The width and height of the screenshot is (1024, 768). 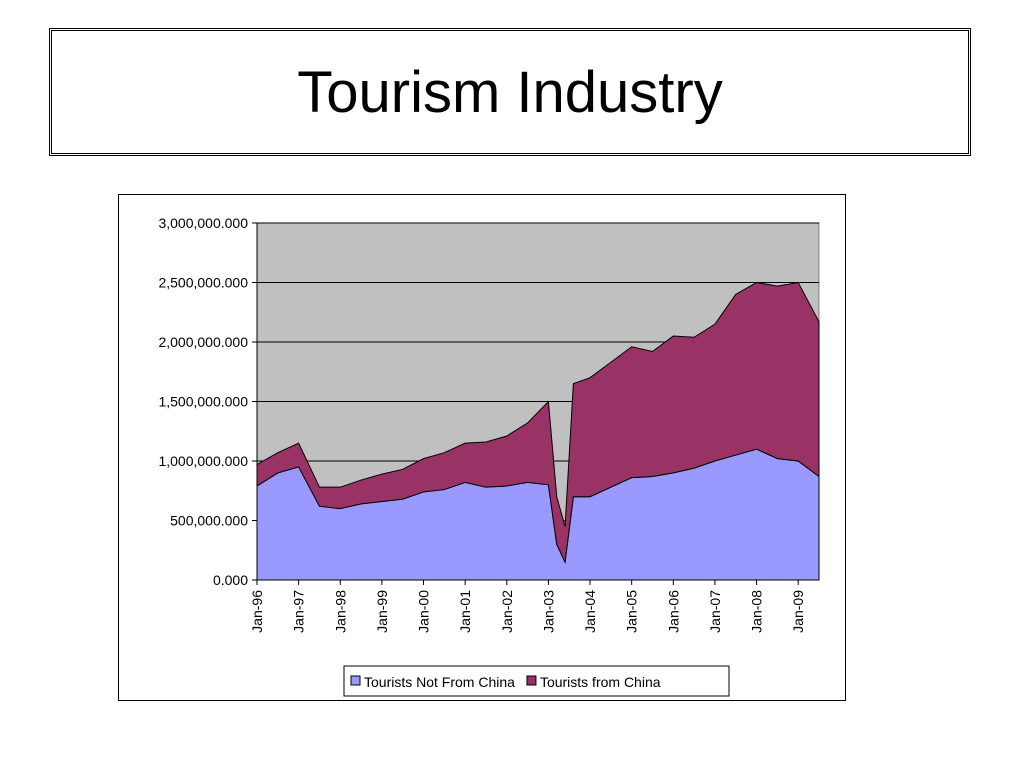 I want to click on x-tick-label: Jan-96, so click(x=257, y=611).